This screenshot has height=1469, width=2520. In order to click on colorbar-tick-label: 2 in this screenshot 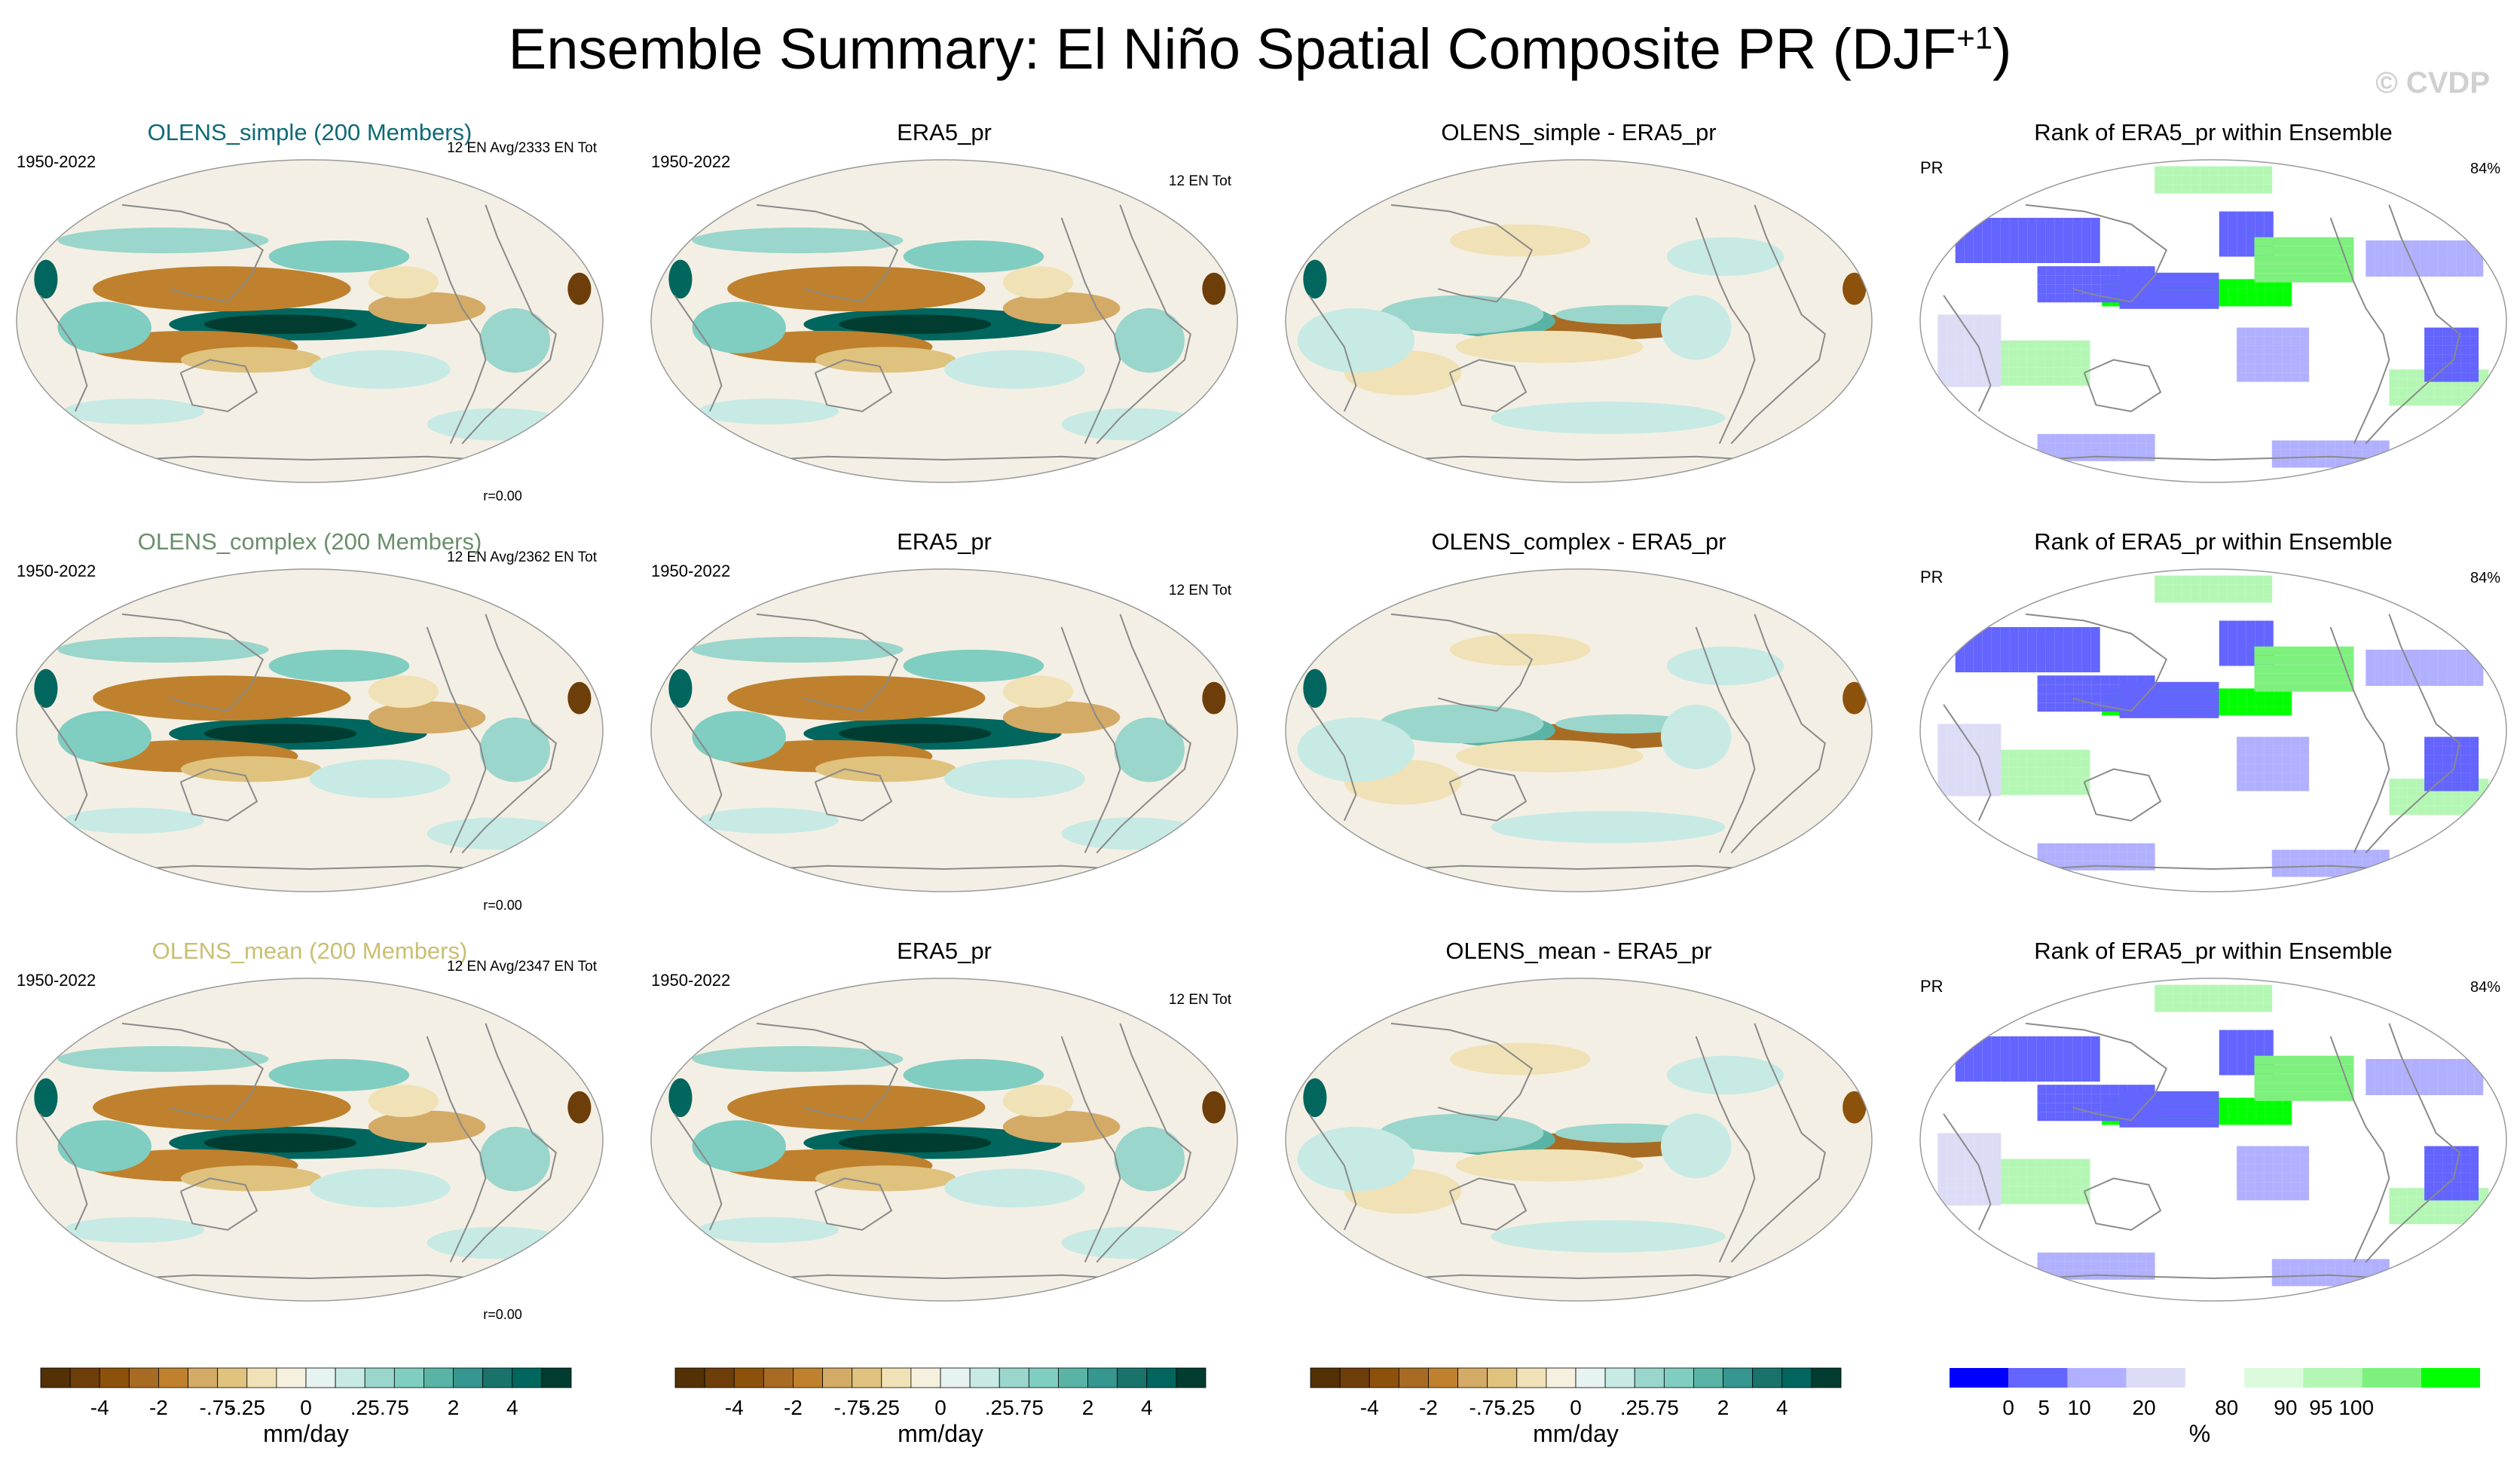, I will do `click(1088, 1407)`.